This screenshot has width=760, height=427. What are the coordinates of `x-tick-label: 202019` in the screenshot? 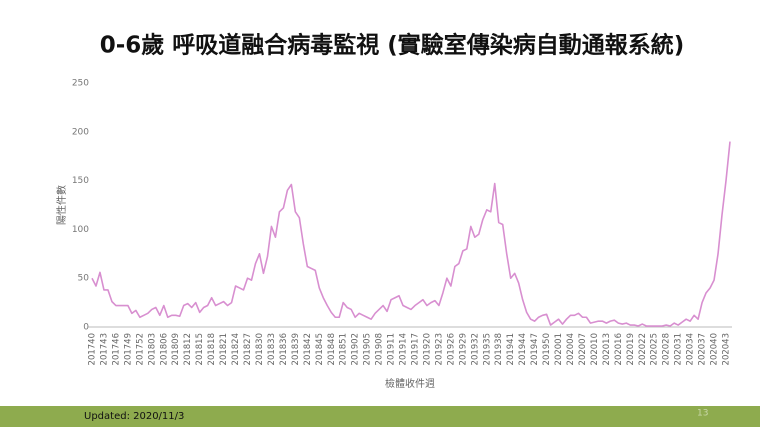 It's located at (631, 349).